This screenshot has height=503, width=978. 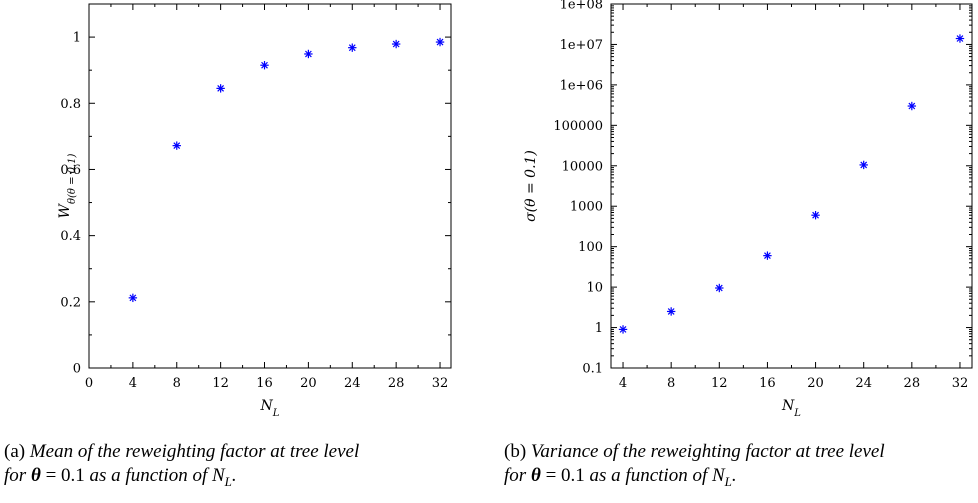 What do you see at coordinates (582, 166) in the screenshot?
I see `y-tick-label: 10000` at bounding box center [582, 166].